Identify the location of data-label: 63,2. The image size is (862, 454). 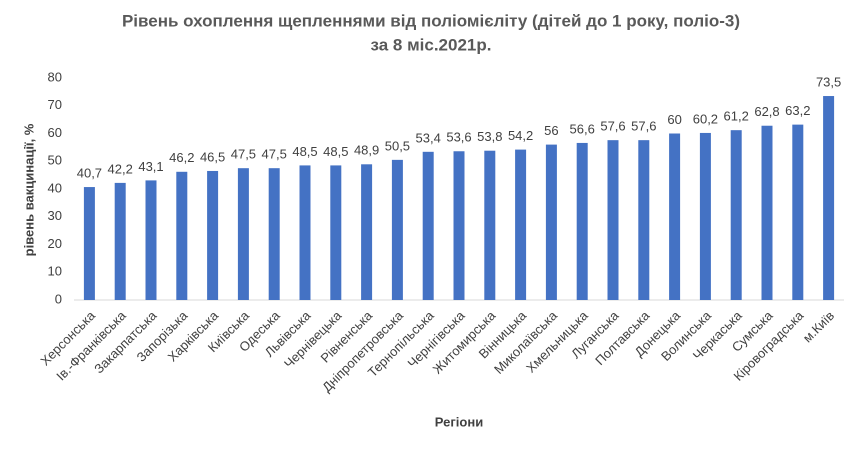
(797, 110).